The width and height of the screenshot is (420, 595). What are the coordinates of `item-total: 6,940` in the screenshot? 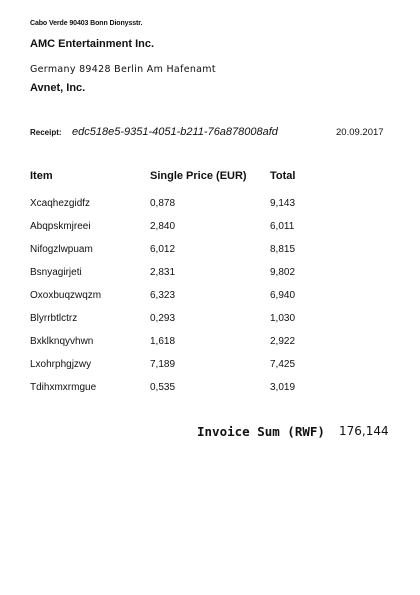 It's located at (283, 295).